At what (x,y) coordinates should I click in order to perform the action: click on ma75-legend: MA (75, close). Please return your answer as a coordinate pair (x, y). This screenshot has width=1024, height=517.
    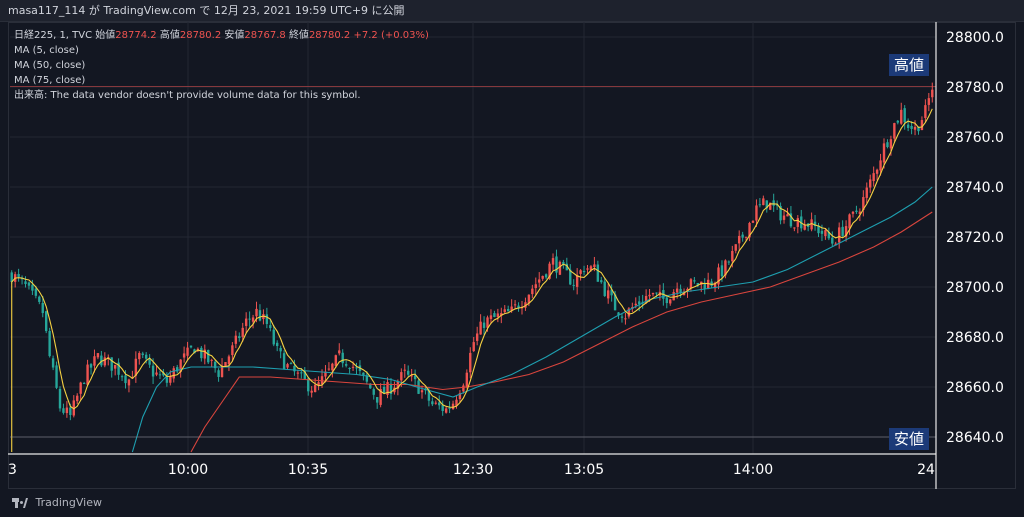
    Looking at the image, I should click on (50, 80).